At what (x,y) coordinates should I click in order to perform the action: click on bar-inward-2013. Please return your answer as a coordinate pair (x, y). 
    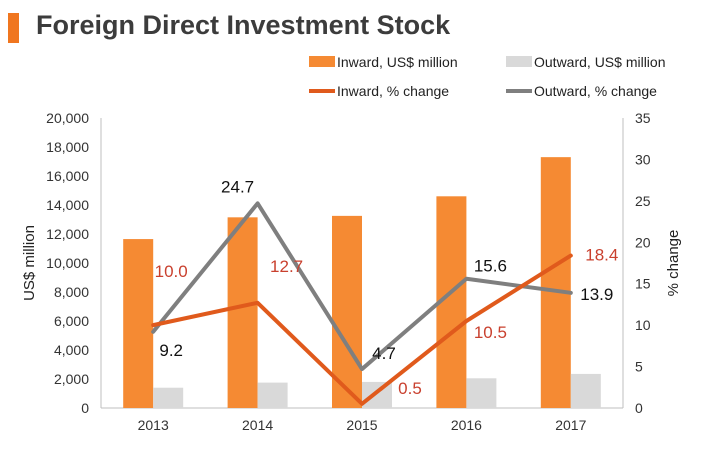
    Looking at the image, I should click on (138, 323).